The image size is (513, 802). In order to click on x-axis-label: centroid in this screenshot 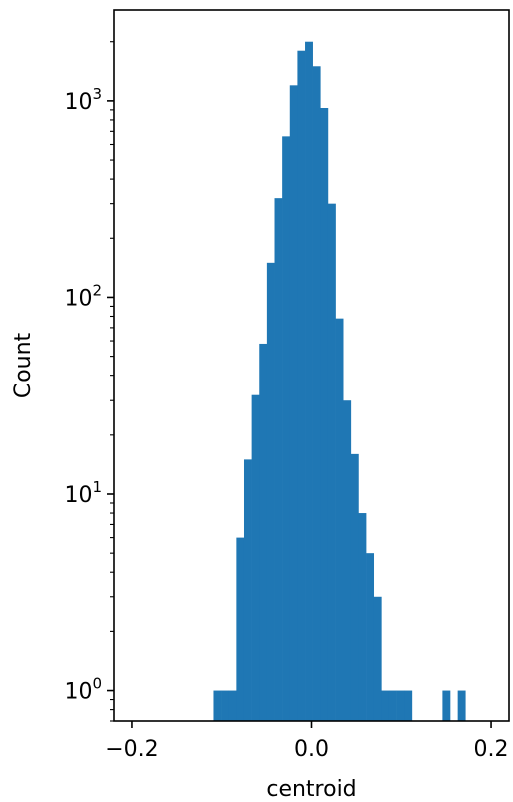, I will do `click(311, 789)`.